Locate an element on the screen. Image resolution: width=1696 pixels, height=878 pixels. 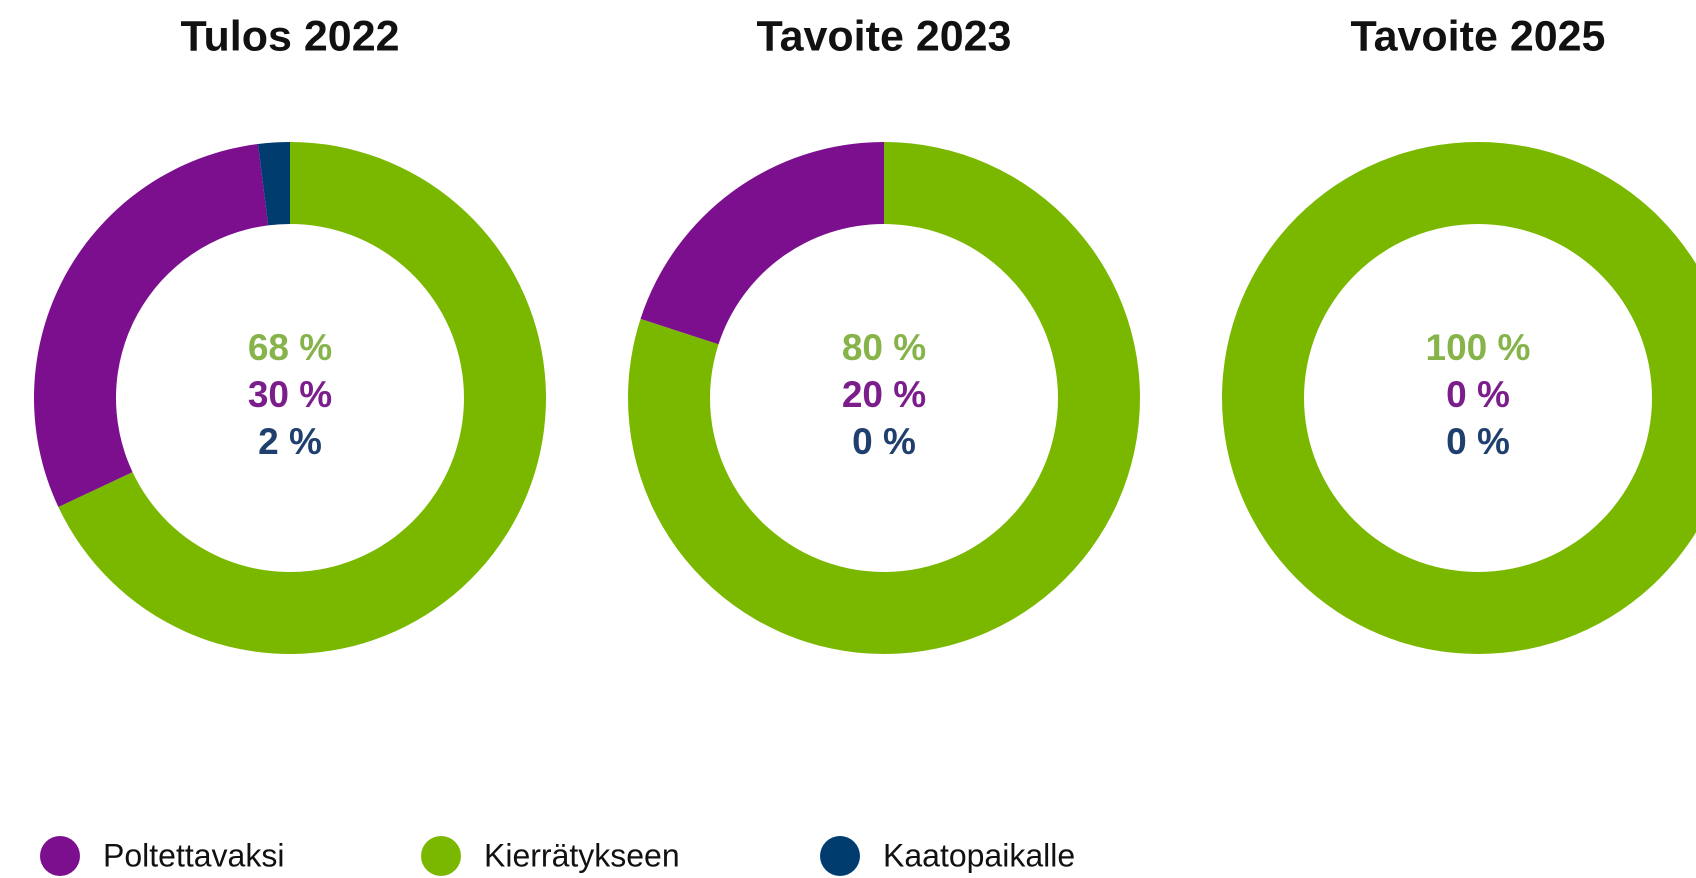
center-value-label: 30 % is located at coordinates (290, 394).